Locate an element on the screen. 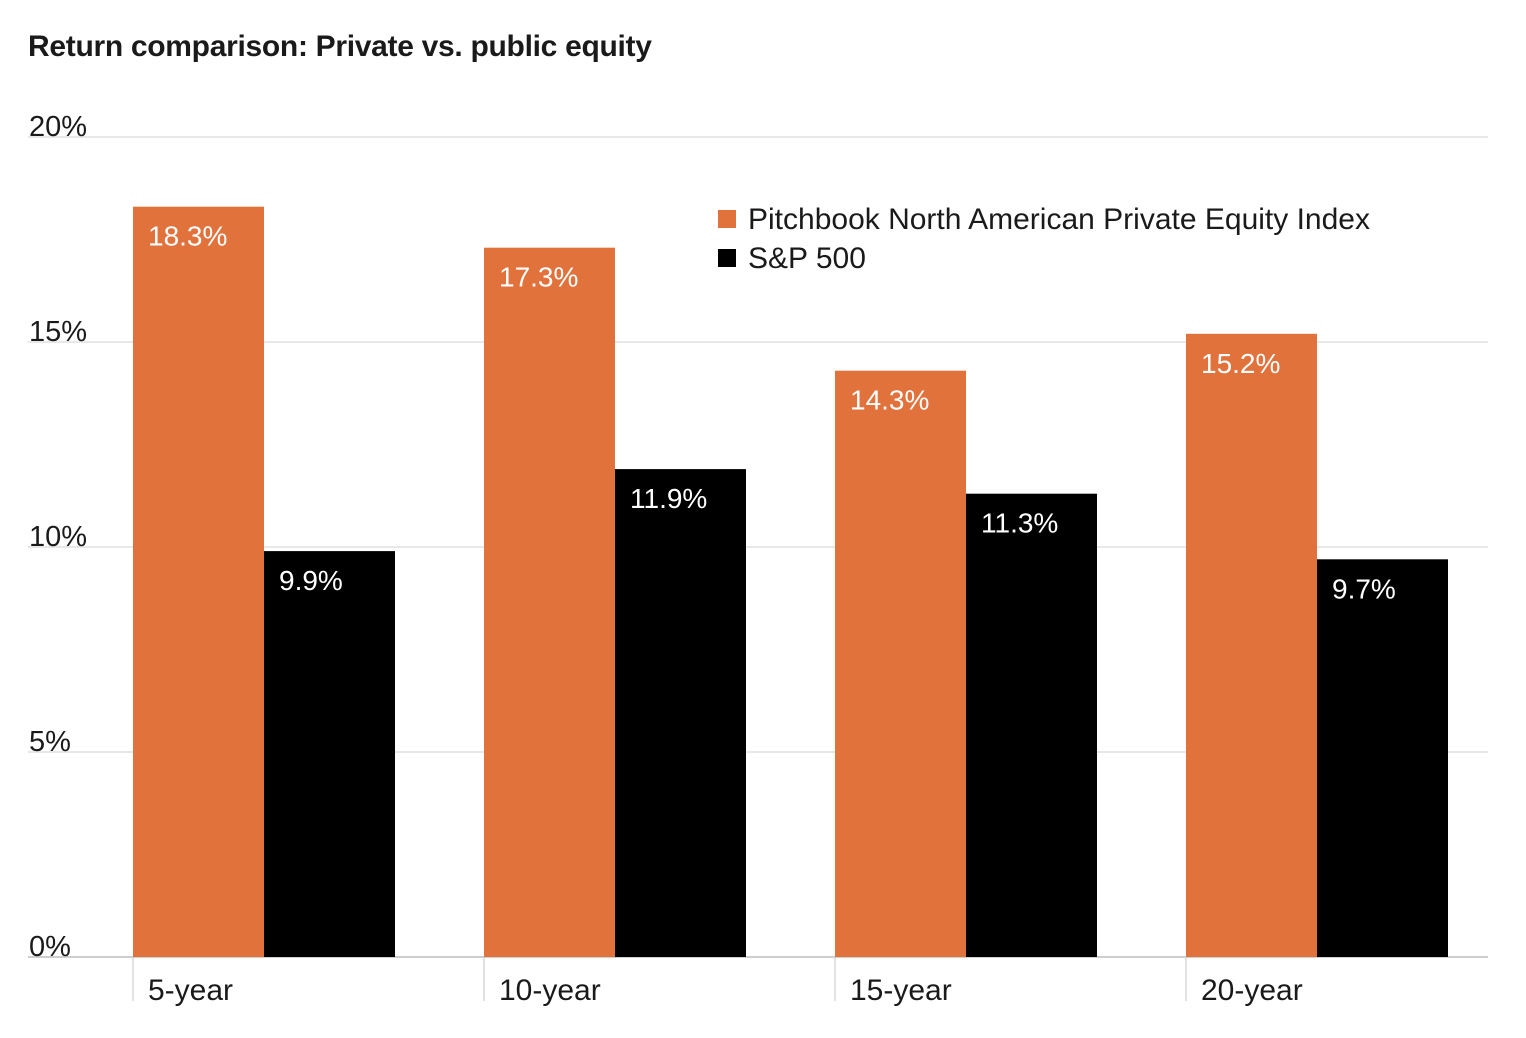 This screenshot has height=1038, width=1526. x-axis-categories: 5-year 10-year 15-year 20-year is located at coordinates (717, 982).